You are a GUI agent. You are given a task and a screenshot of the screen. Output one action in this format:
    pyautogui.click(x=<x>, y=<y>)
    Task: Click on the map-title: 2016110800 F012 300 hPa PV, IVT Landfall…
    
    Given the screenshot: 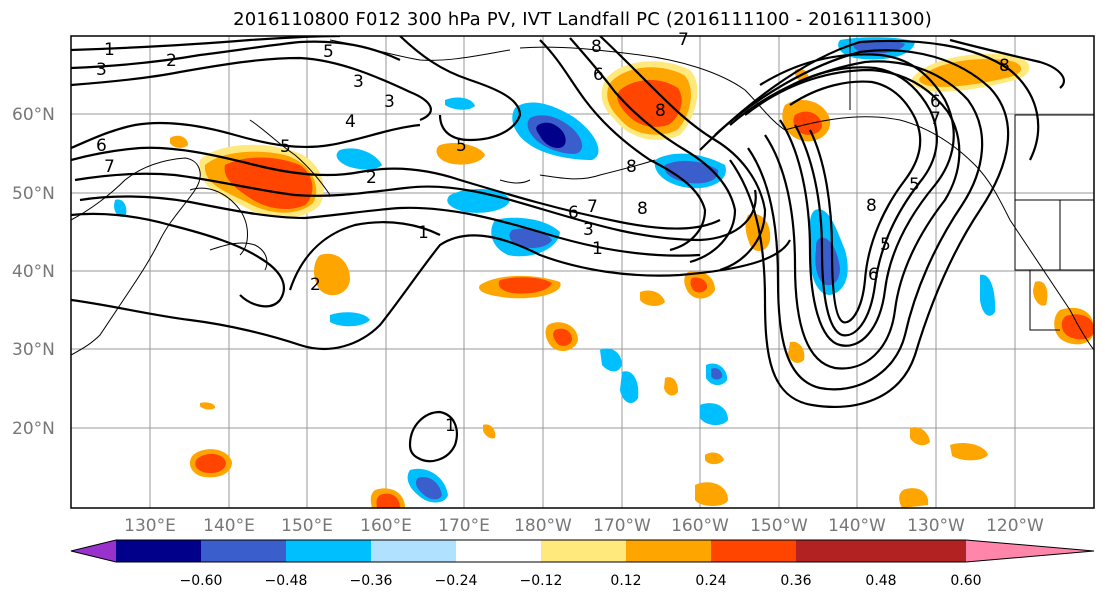 What is the action you would take?
    pyautogui.click(x=582, y=19)
    